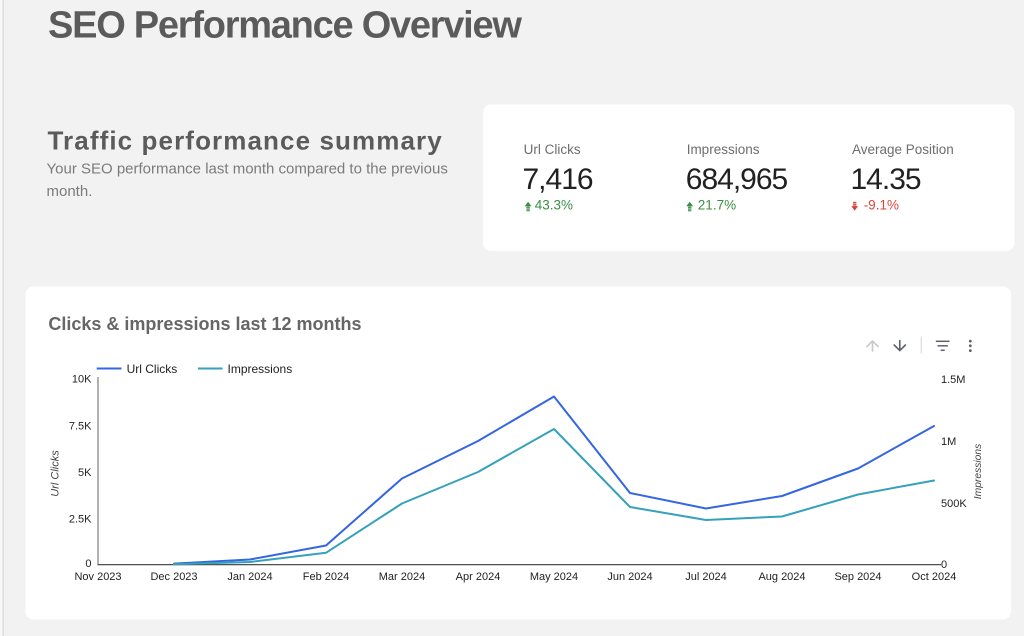  Describe the element at coordinates (953, 380) in the screenshot. I see `svg-text: 1.5M` at that location.